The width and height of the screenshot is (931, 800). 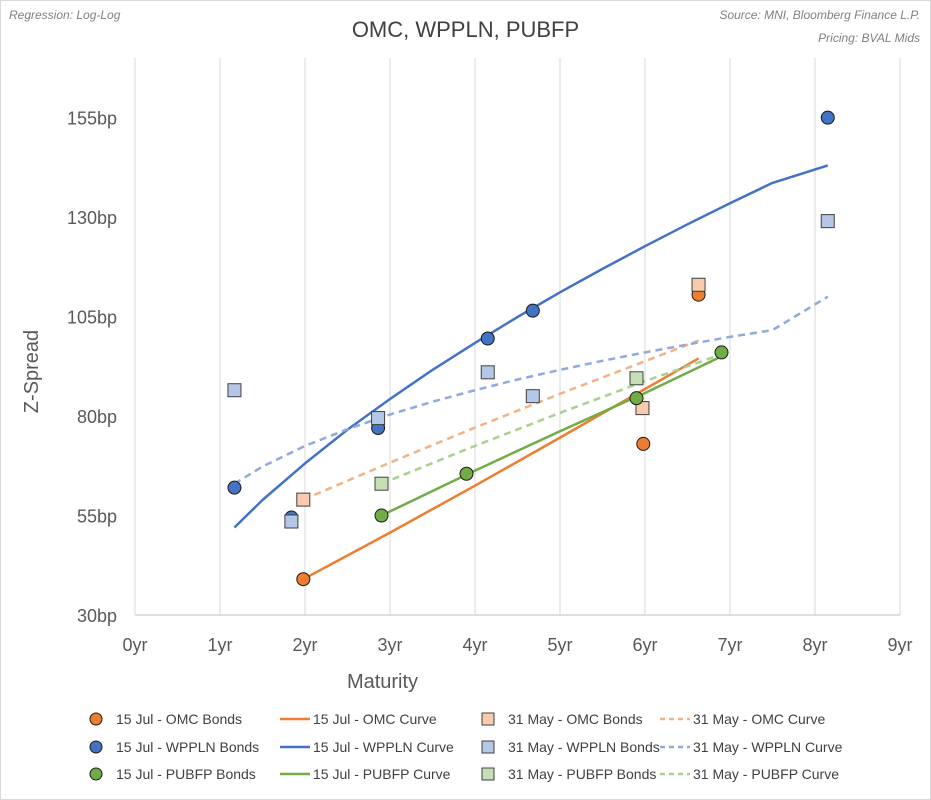 What do you see at coordinates (304, 645) in the screenshot?
I see `x-tick-label: 2yr` at bounding box center [304, 645].